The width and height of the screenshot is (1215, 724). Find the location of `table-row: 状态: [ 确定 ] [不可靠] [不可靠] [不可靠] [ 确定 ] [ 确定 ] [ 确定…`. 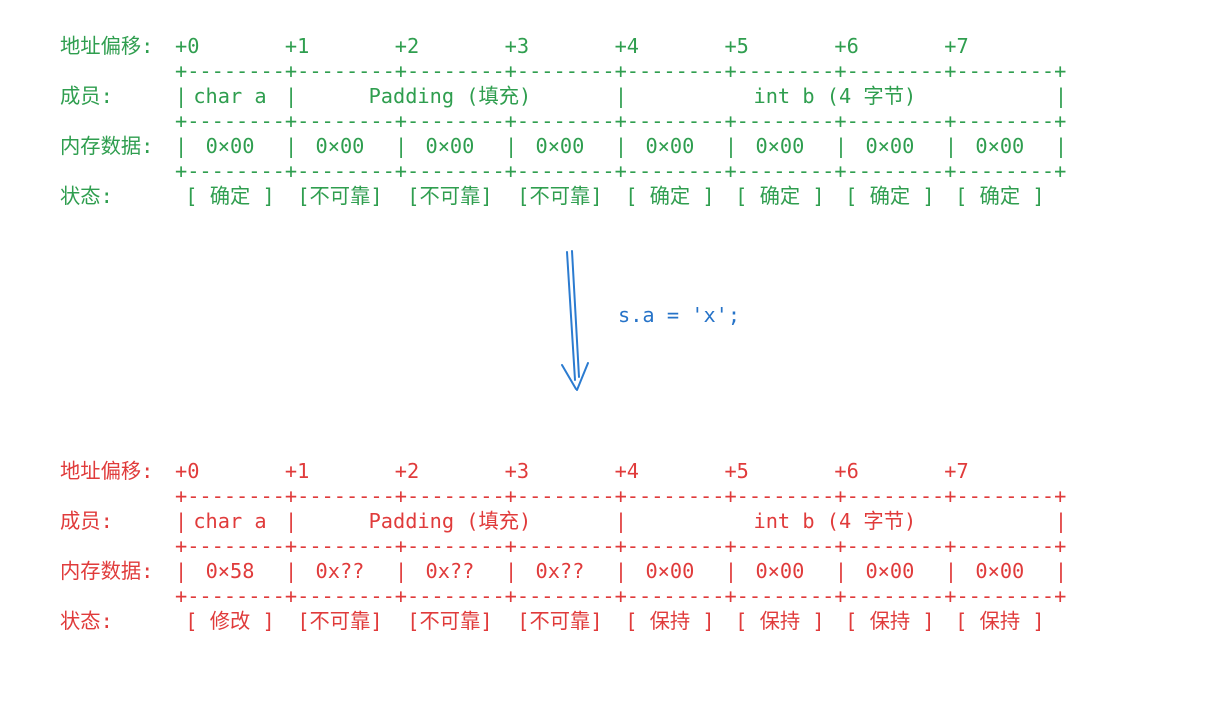

table-row: 状态: [ 确定 ] [不可靠] [不可靠] [不可靠] [ 确定 ] [ 确定 ] [ 确定… is located at coordinates (607, 196).